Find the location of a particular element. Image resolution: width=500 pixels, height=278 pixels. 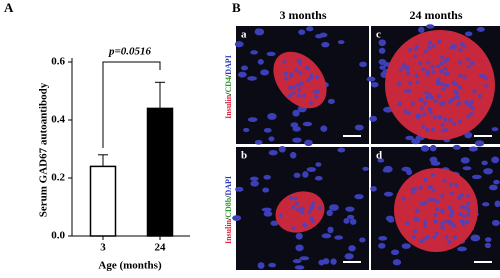

row-label-part: CD8b is located at coordinates (228, 207).